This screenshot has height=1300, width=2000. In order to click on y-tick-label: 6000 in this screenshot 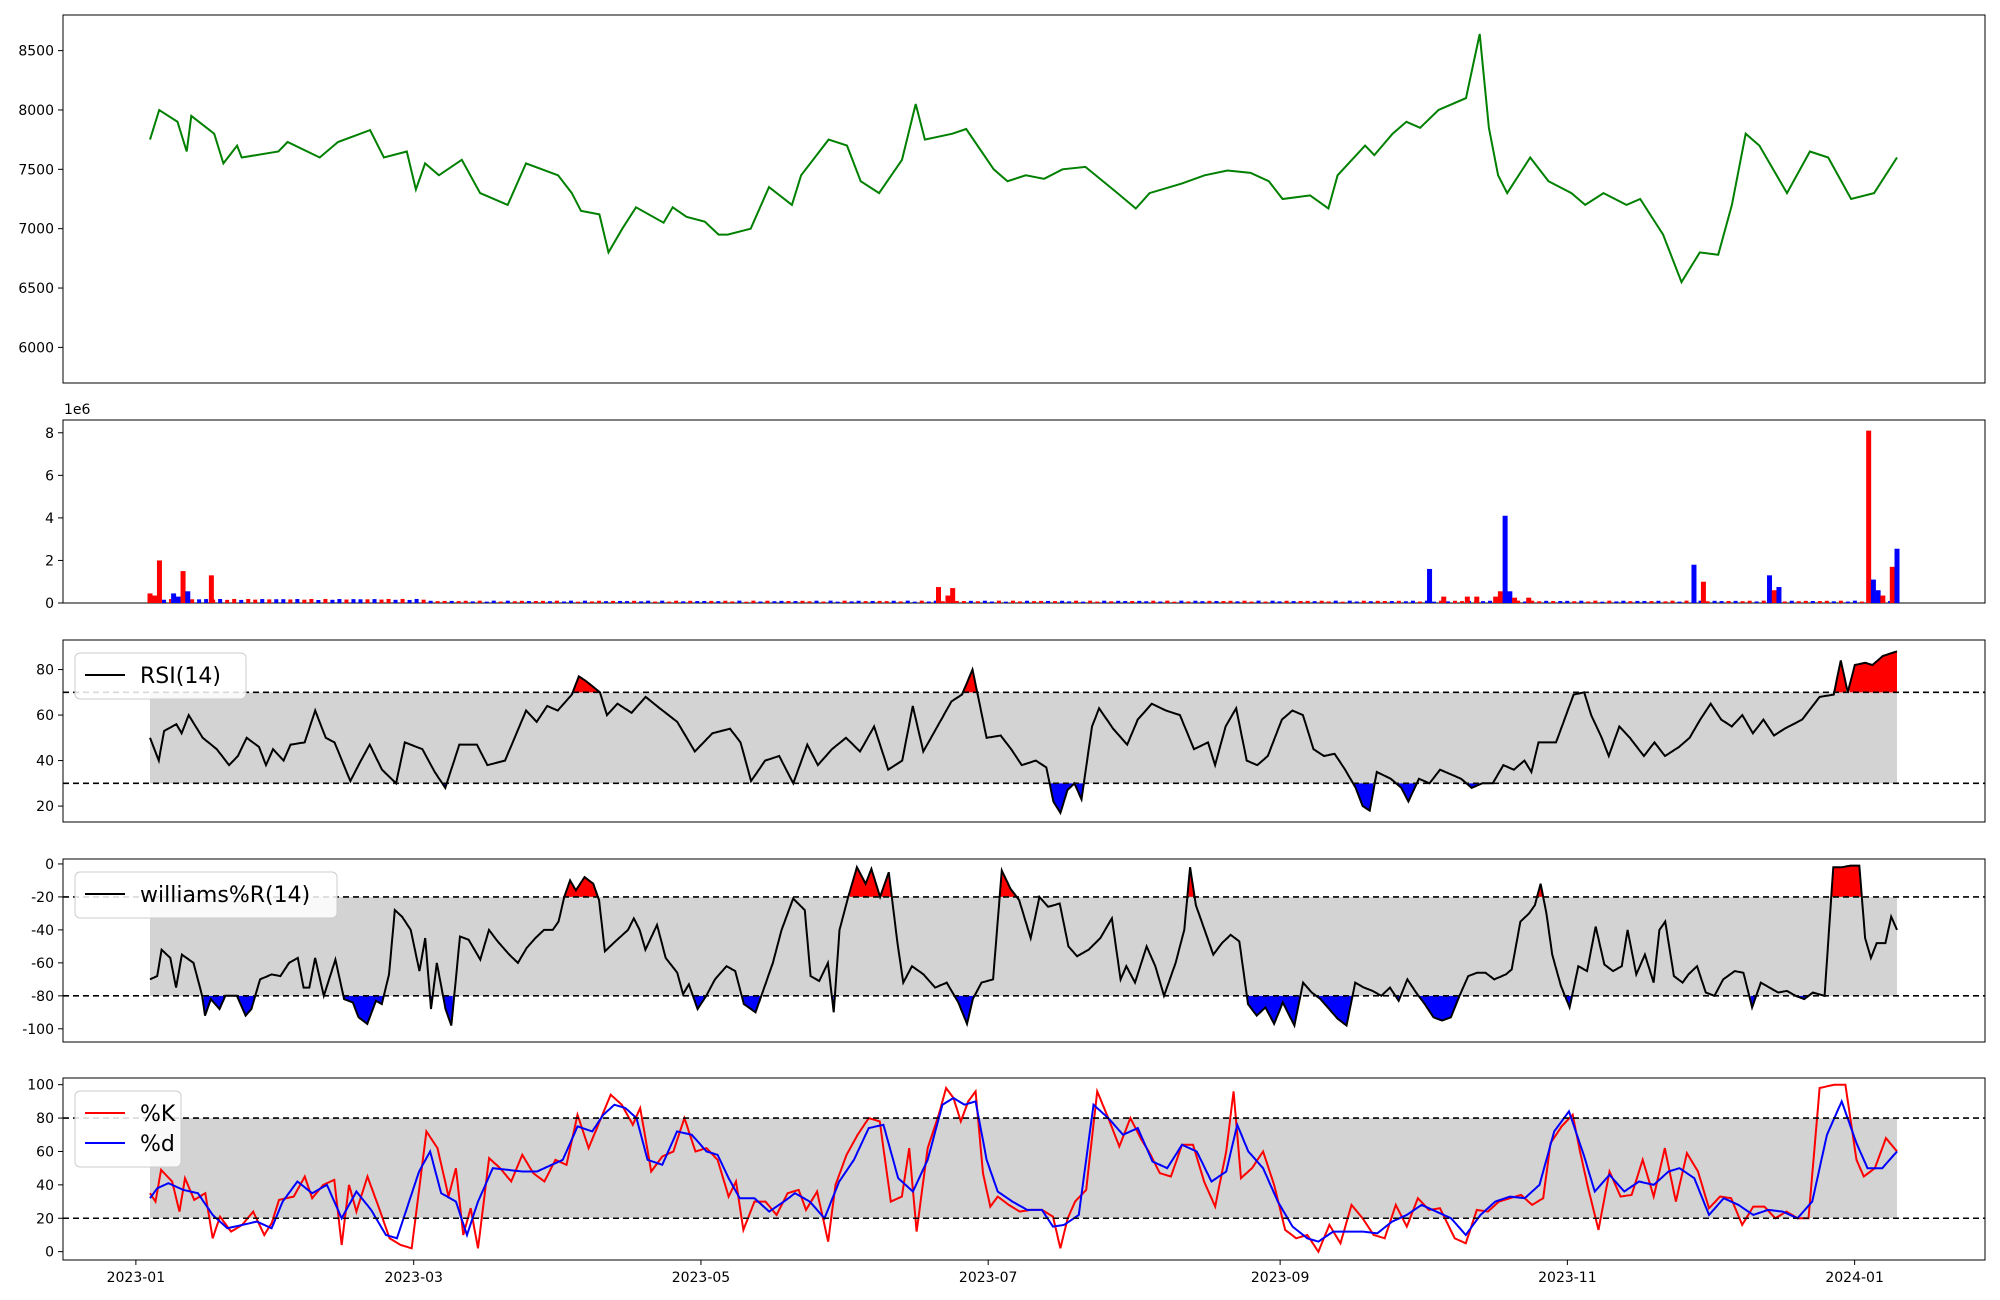, I will do `click(36, 348)`.